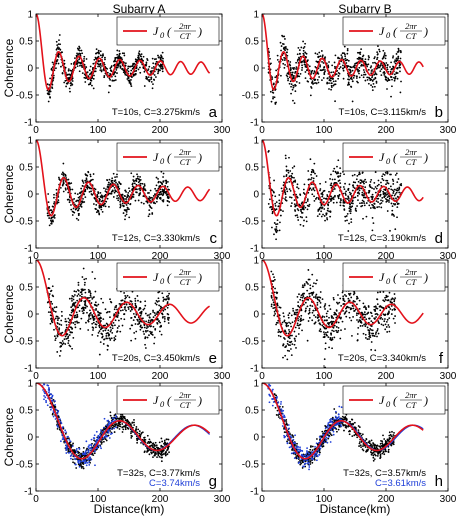 The width and height of the screenshot is (474, 519). Describe the element at coordinates (169, 32) in the screenshot. I see `legend-paren-open: (` at that location.